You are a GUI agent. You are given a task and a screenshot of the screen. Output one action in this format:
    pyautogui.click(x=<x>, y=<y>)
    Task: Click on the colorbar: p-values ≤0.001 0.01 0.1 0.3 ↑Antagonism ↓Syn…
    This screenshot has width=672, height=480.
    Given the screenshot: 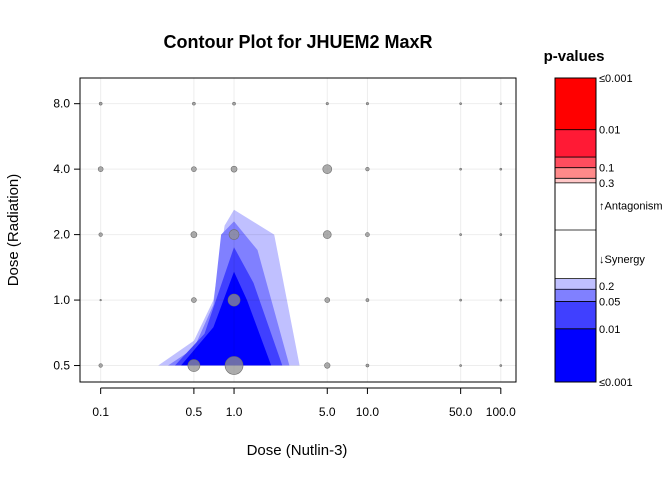 What is the action you would take?
    pyautogui.click(x=603, y=218)
    